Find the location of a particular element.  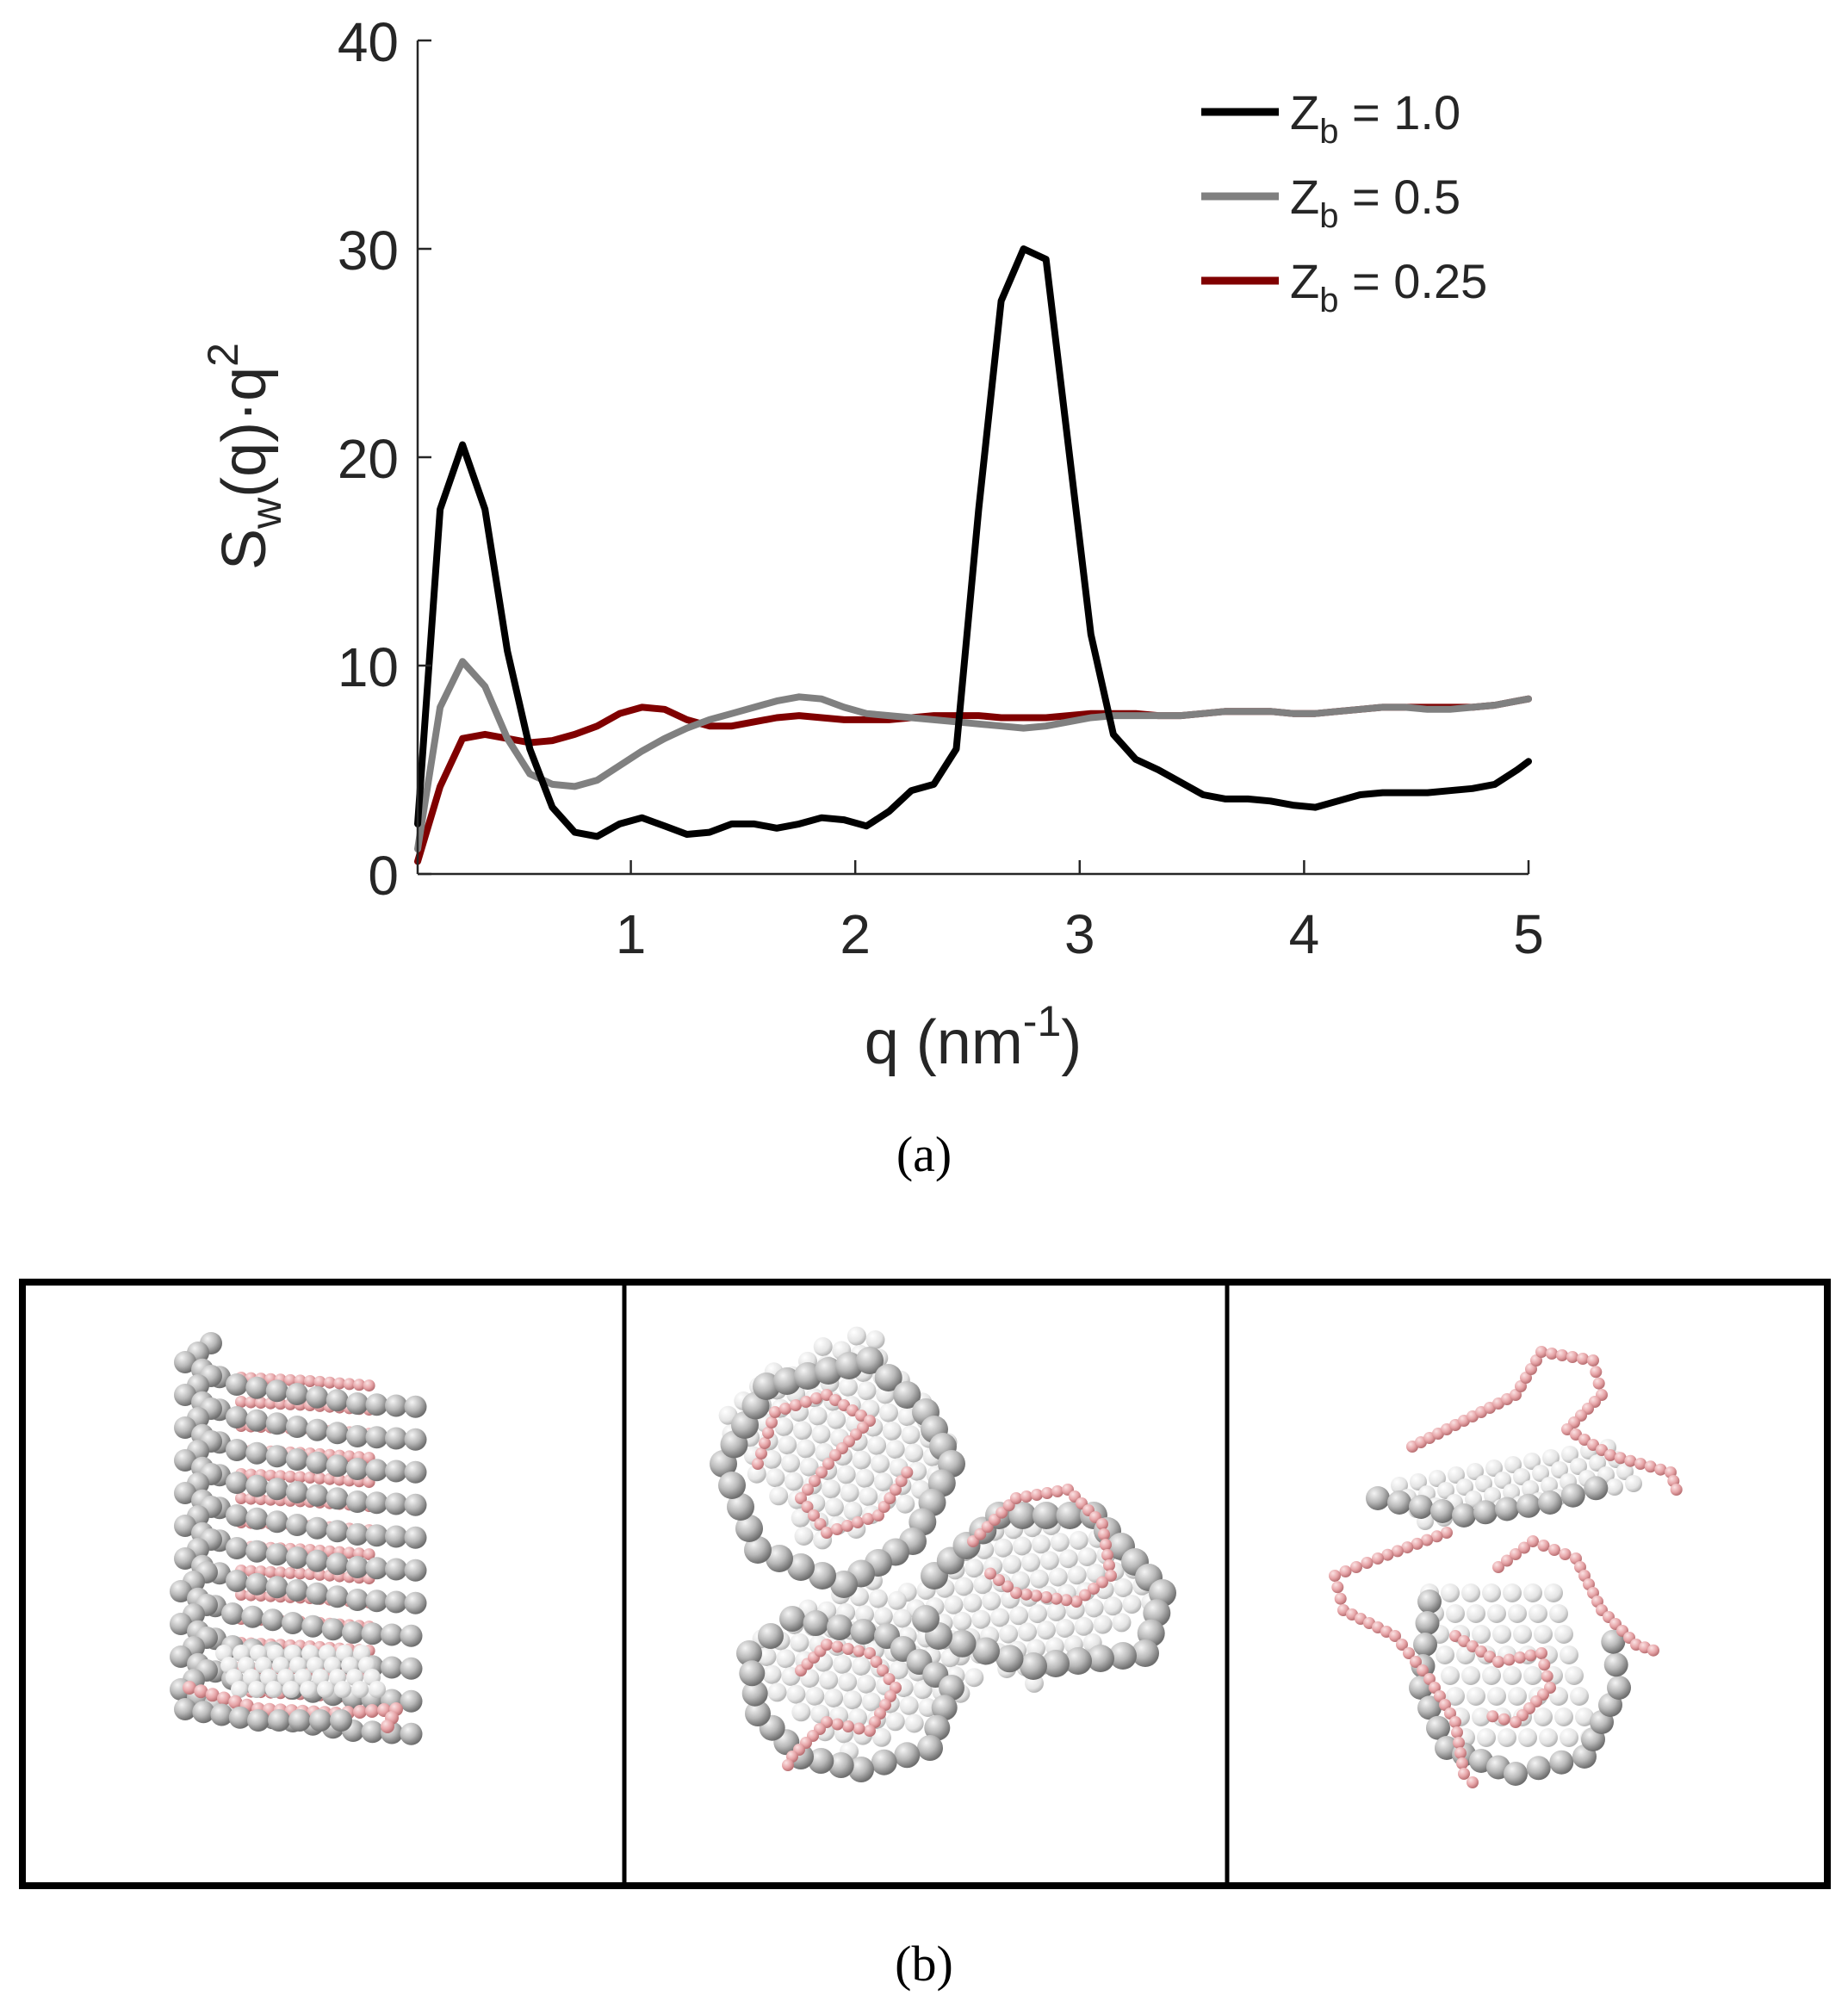

y-ticks: 0 10 20 30 40 is located at coordinates (384, 459).